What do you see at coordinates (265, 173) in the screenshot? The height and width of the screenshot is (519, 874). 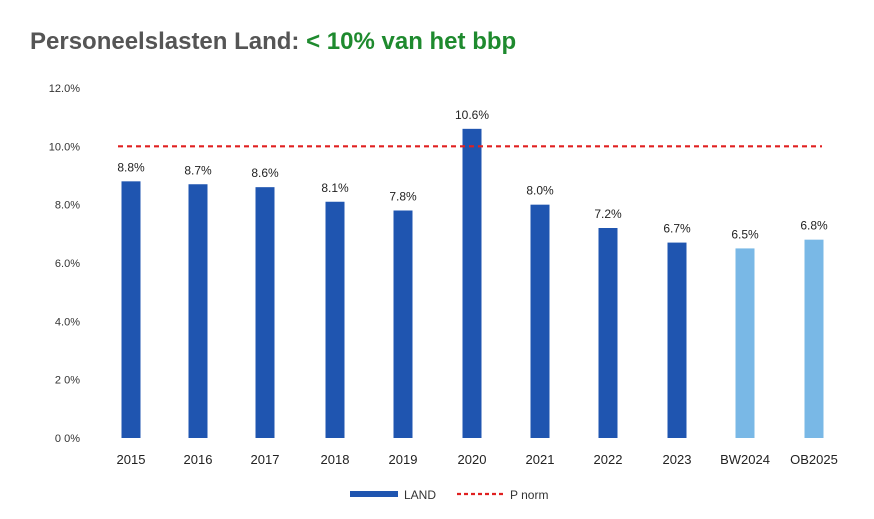 I see `data-label: 8.6%` at bounding box center [265, 173].